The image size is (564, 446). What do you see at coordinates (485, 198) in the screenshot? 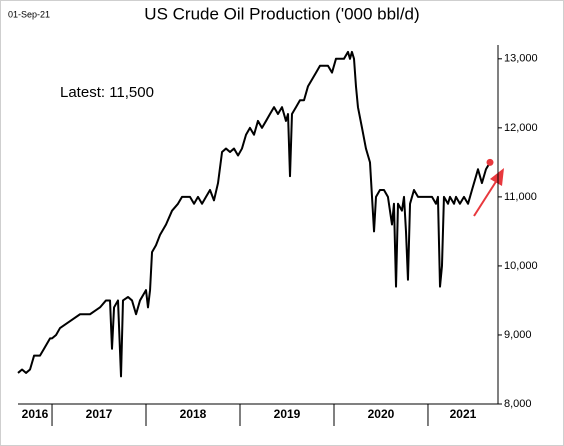
I see `arrow-shaft` at bounding box center [485, 198].